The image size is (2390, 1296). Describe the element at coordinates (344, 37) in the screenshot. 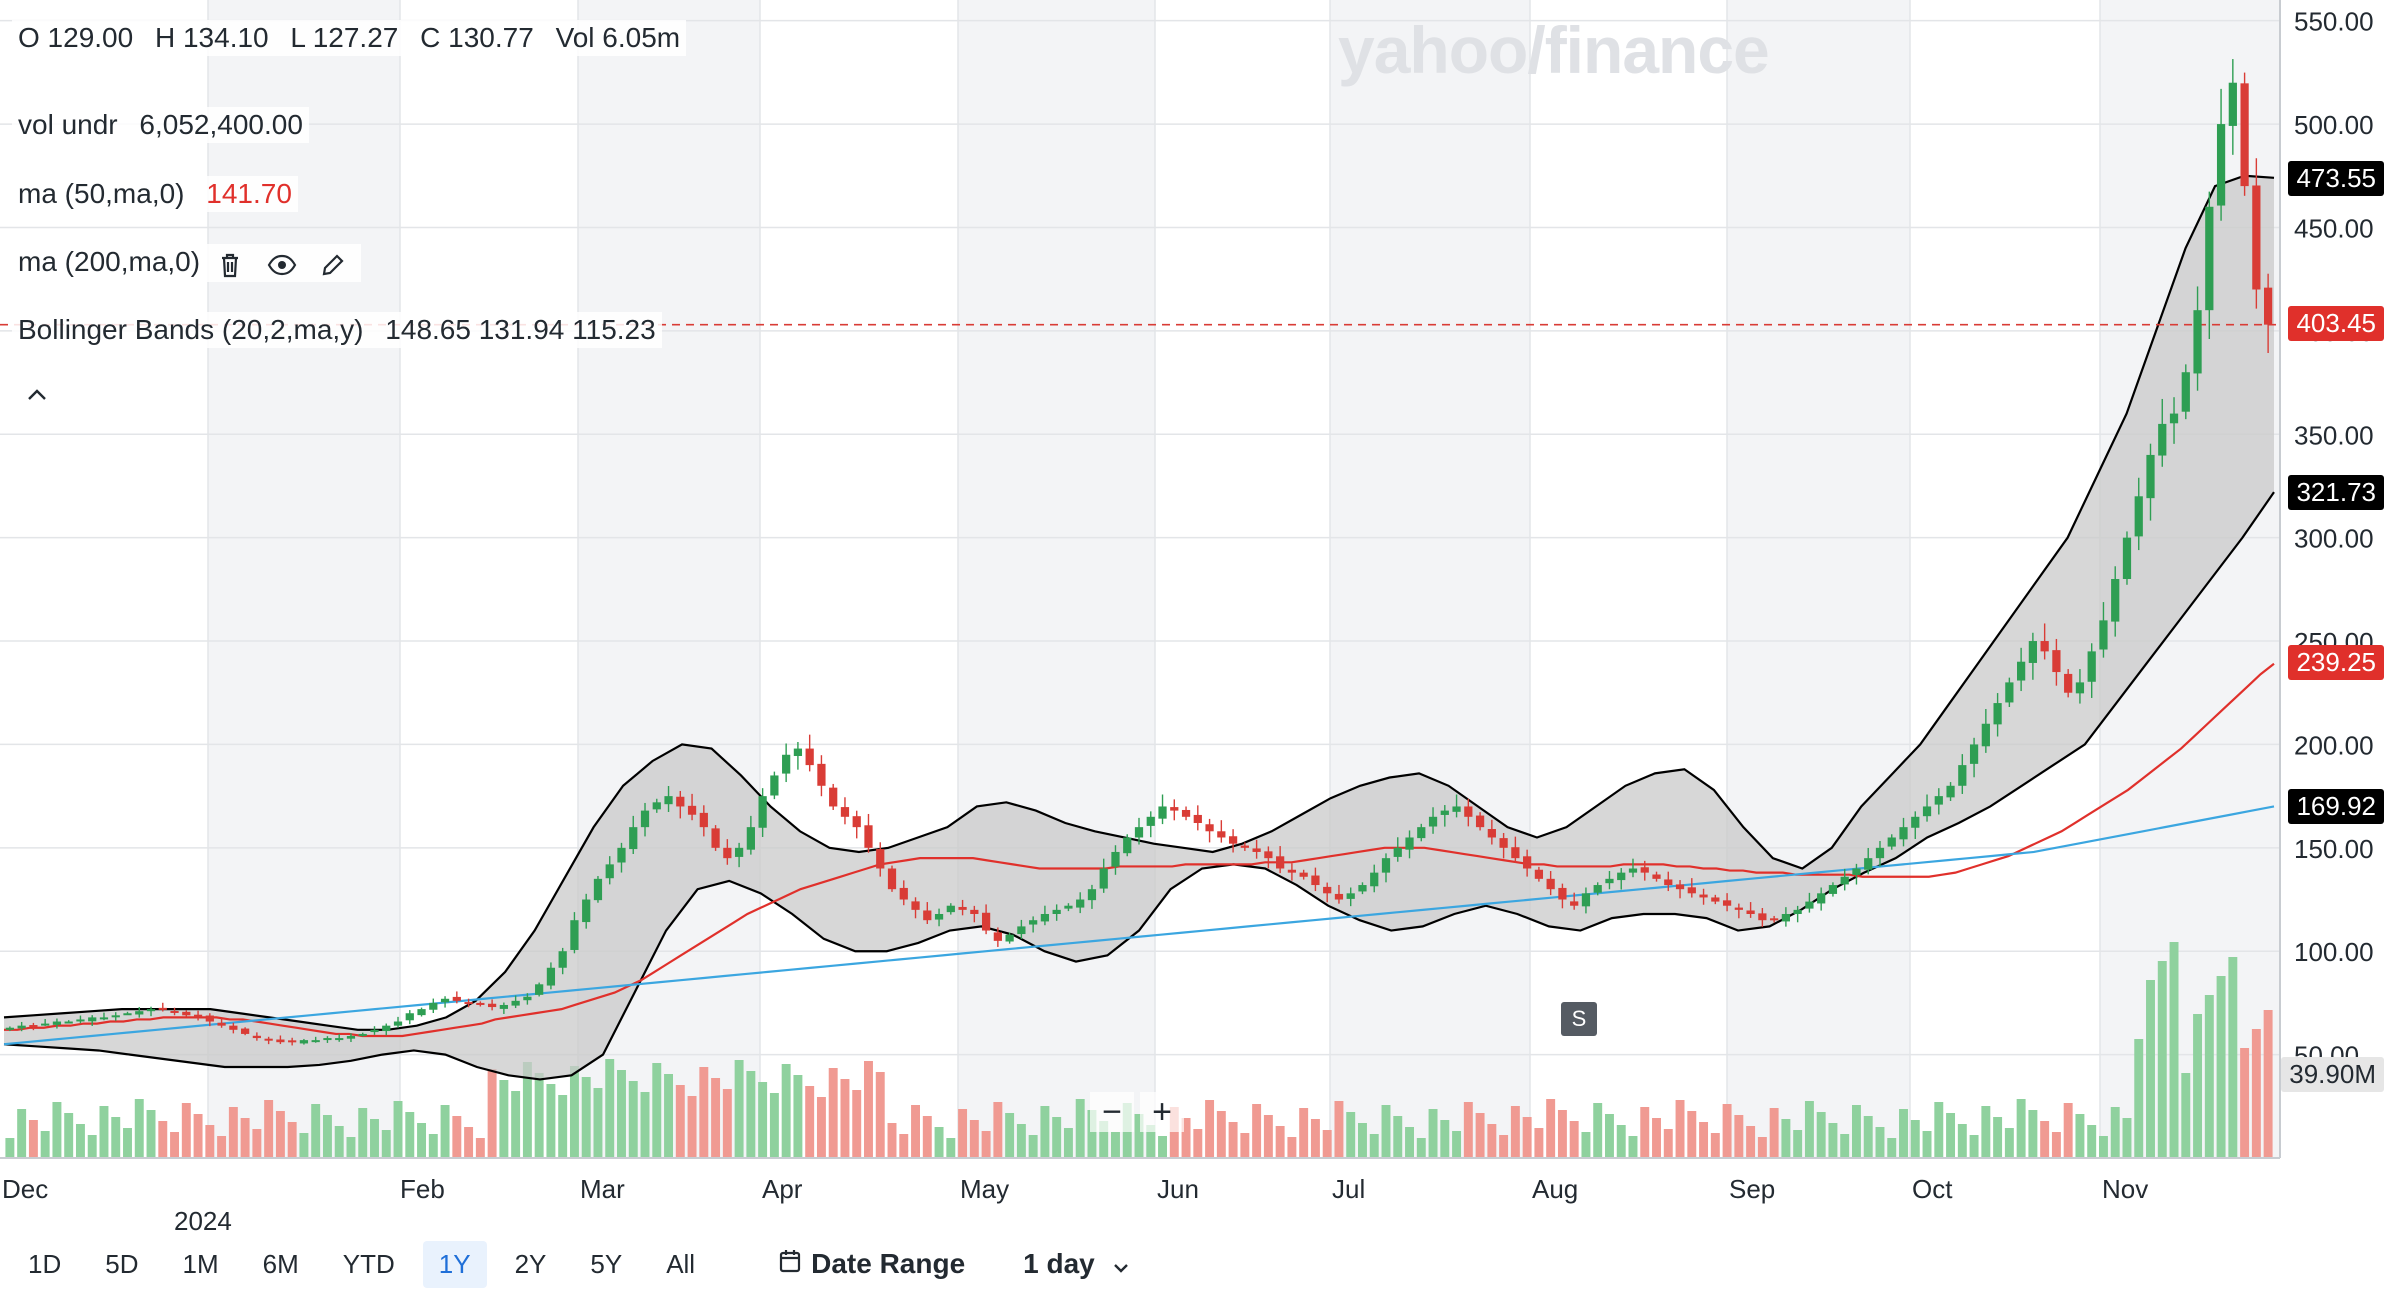

I see `low-value: L 127.27` at that location.